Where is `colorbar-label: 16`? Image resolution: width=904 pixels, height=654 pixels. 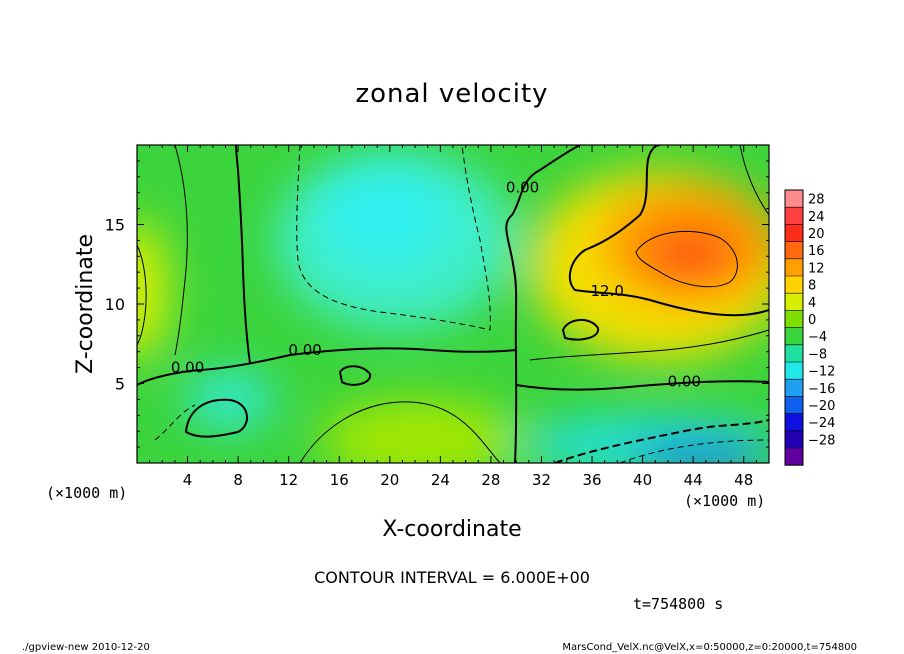
colorbar-label: 16 is located at coordinates (816, 251).